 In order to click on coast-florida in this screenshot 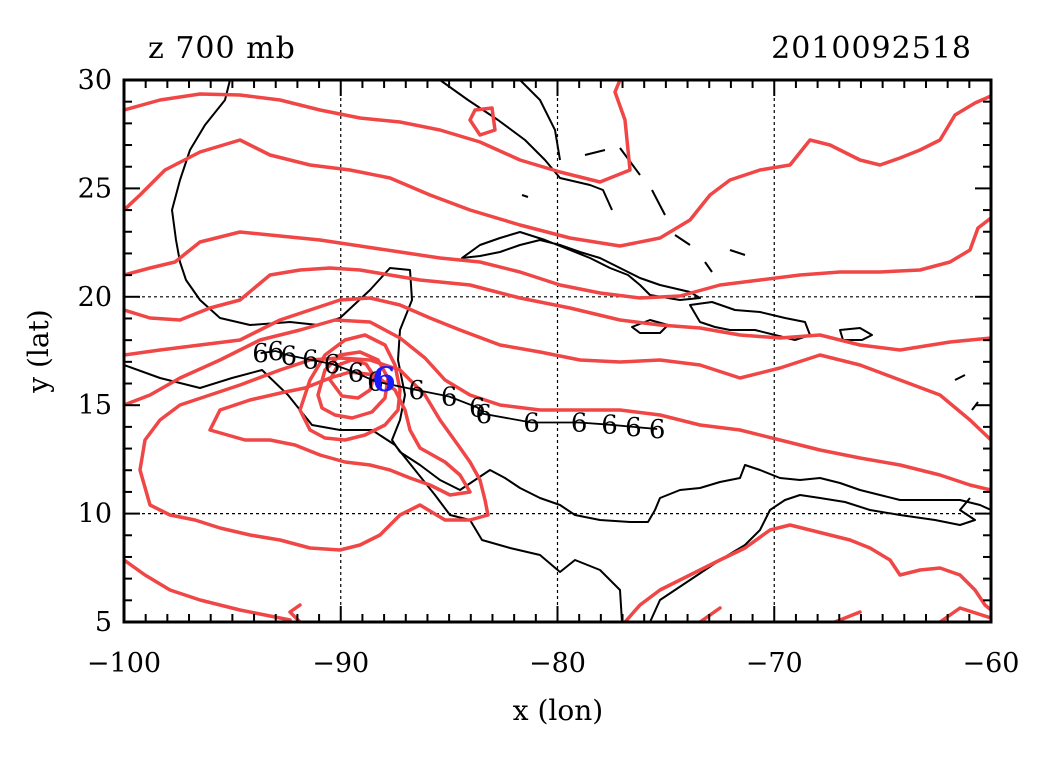, I will do `click(526, 145)`.